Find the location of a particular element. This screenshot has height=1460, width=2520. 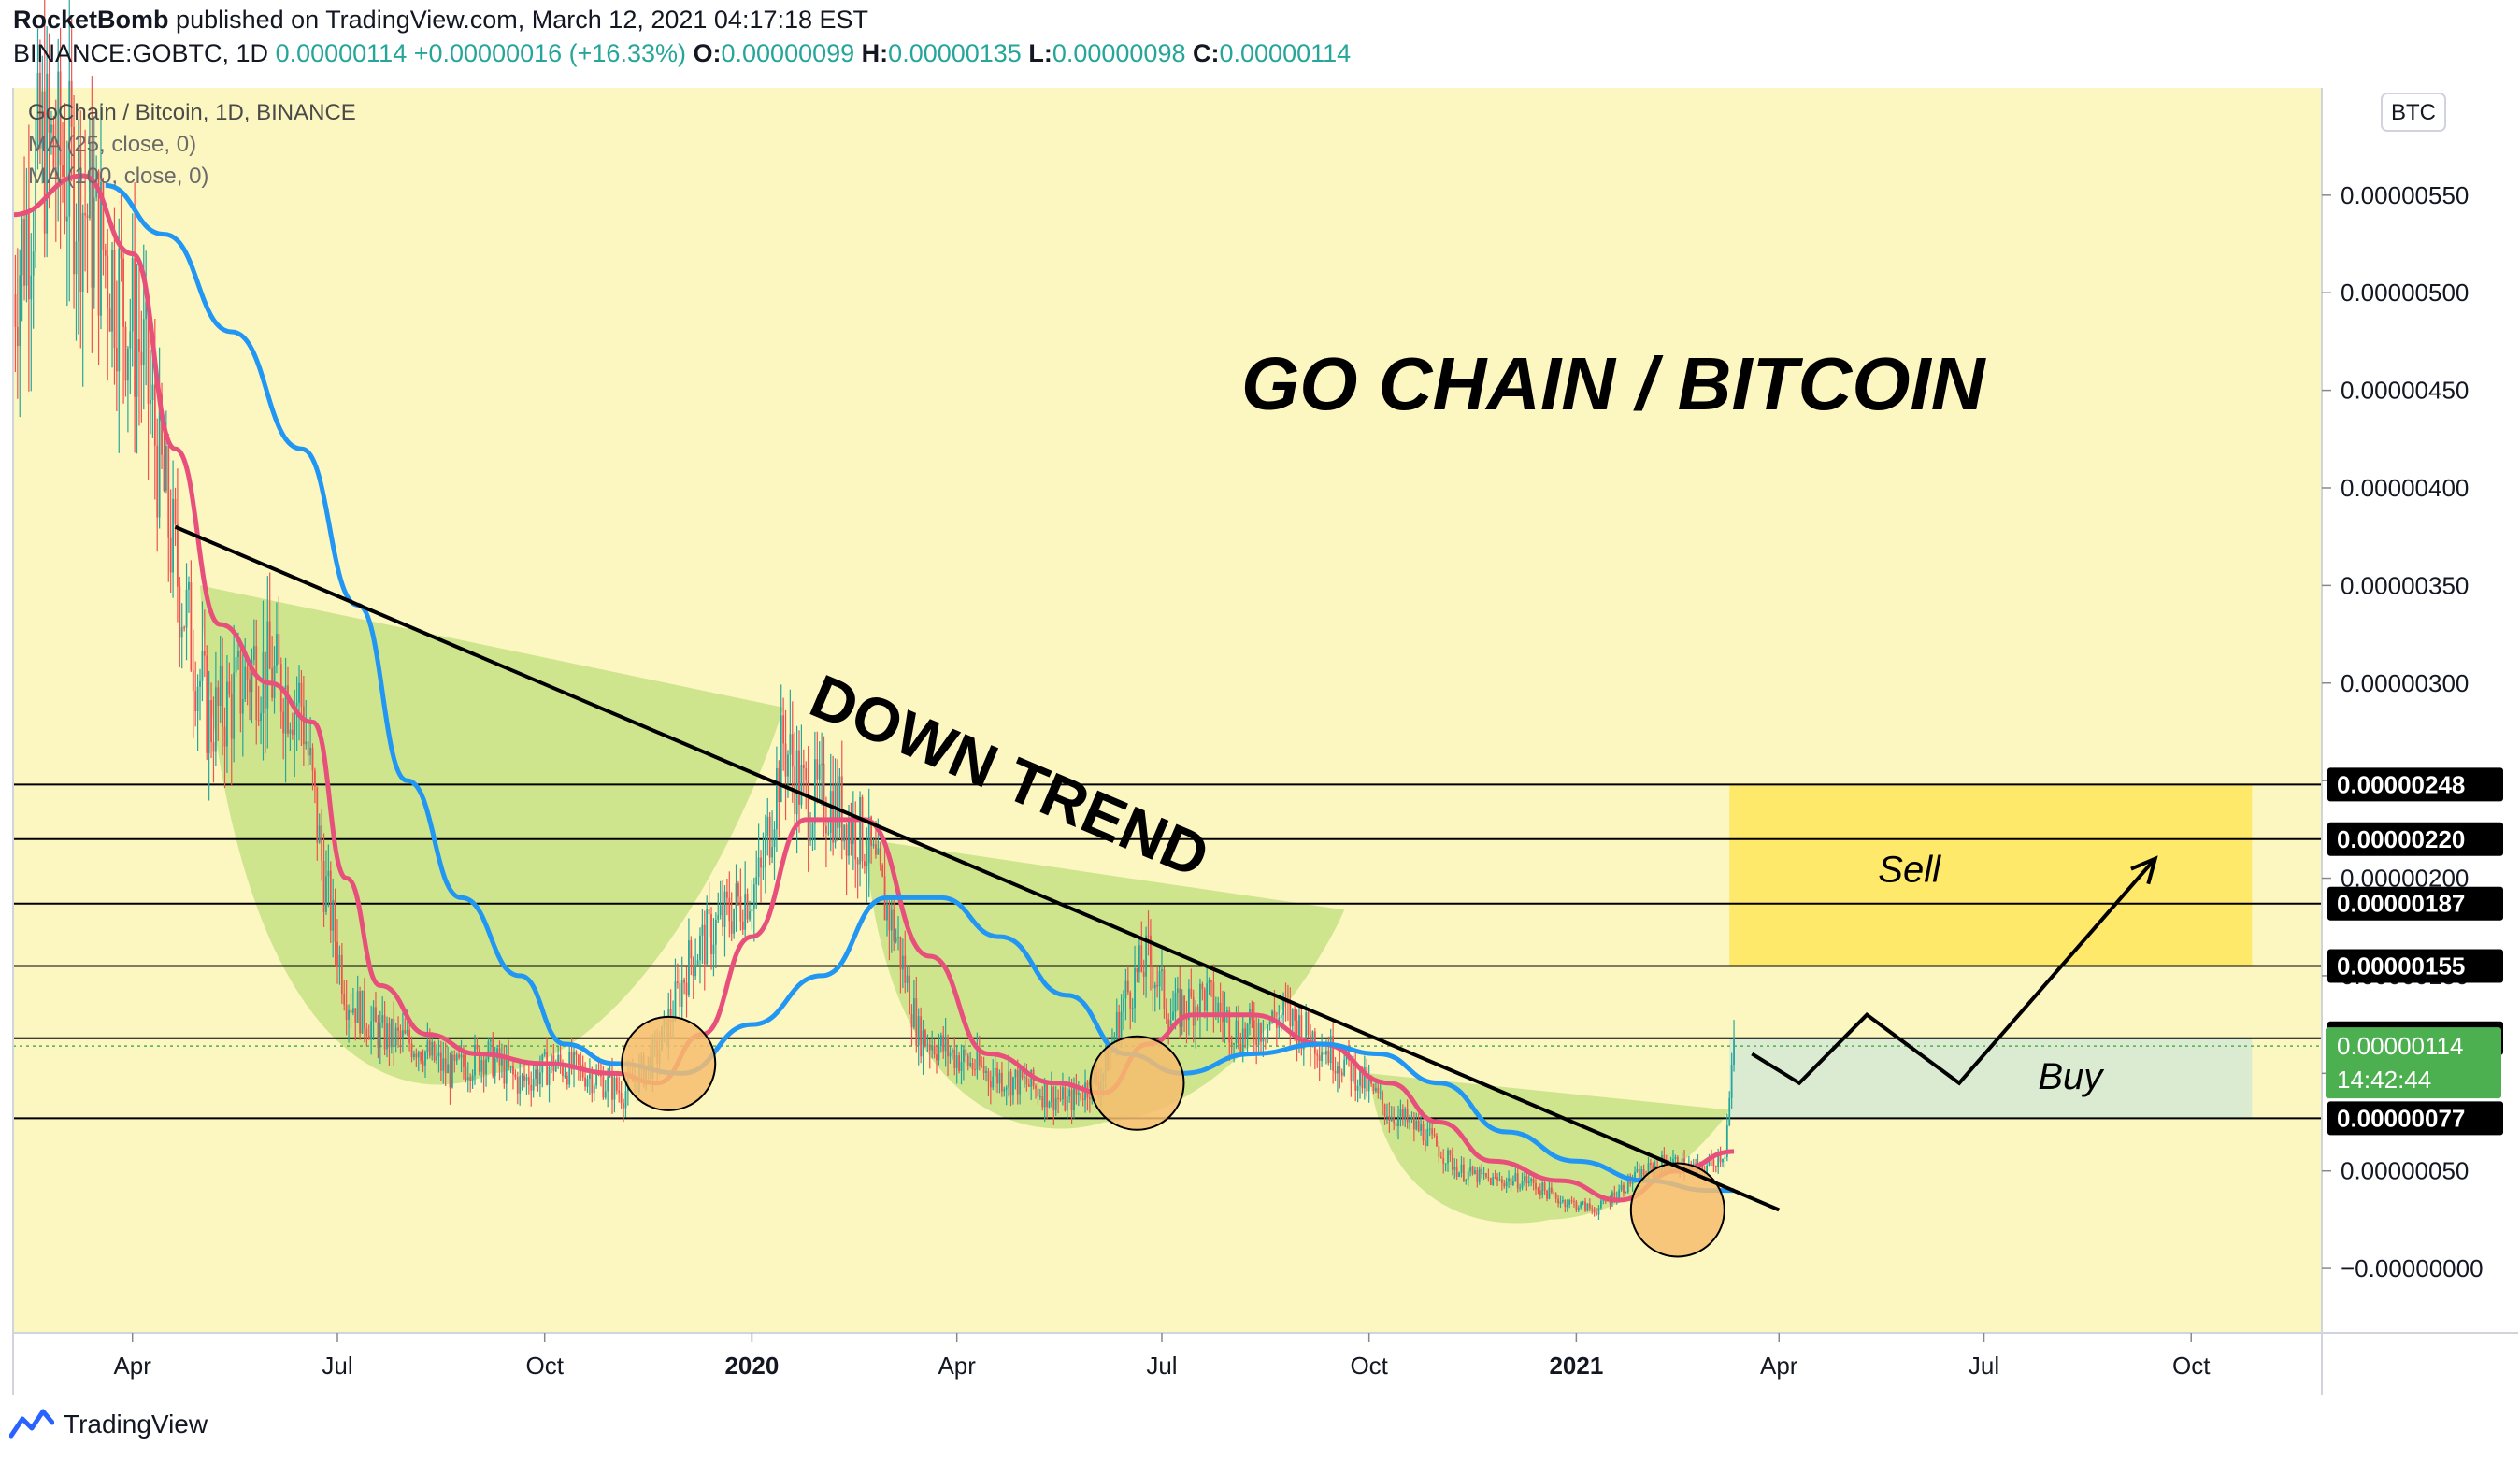

time-tick-label: Oct is located at coordinates (1369, 1366).